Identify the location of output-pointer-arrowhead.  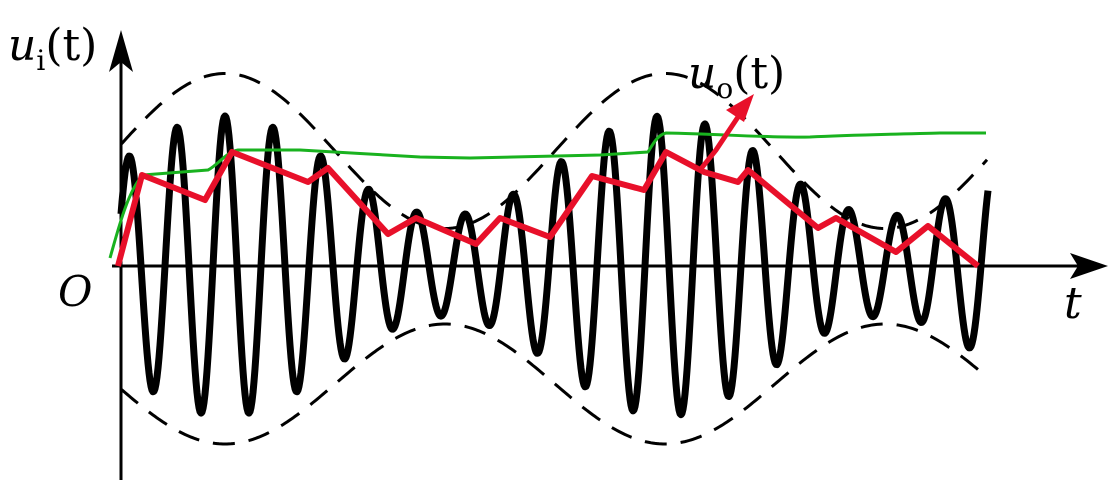
(740, 108).